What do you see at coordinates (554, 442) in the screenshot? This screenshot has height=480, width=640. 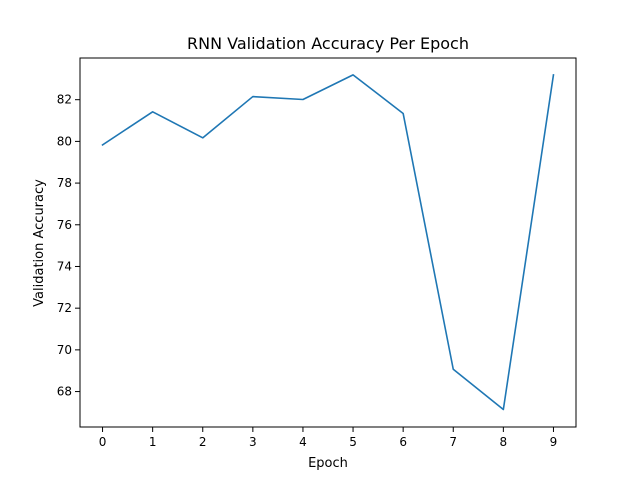 I see `x-tick-label: 9` at bounding box center [554, 442].